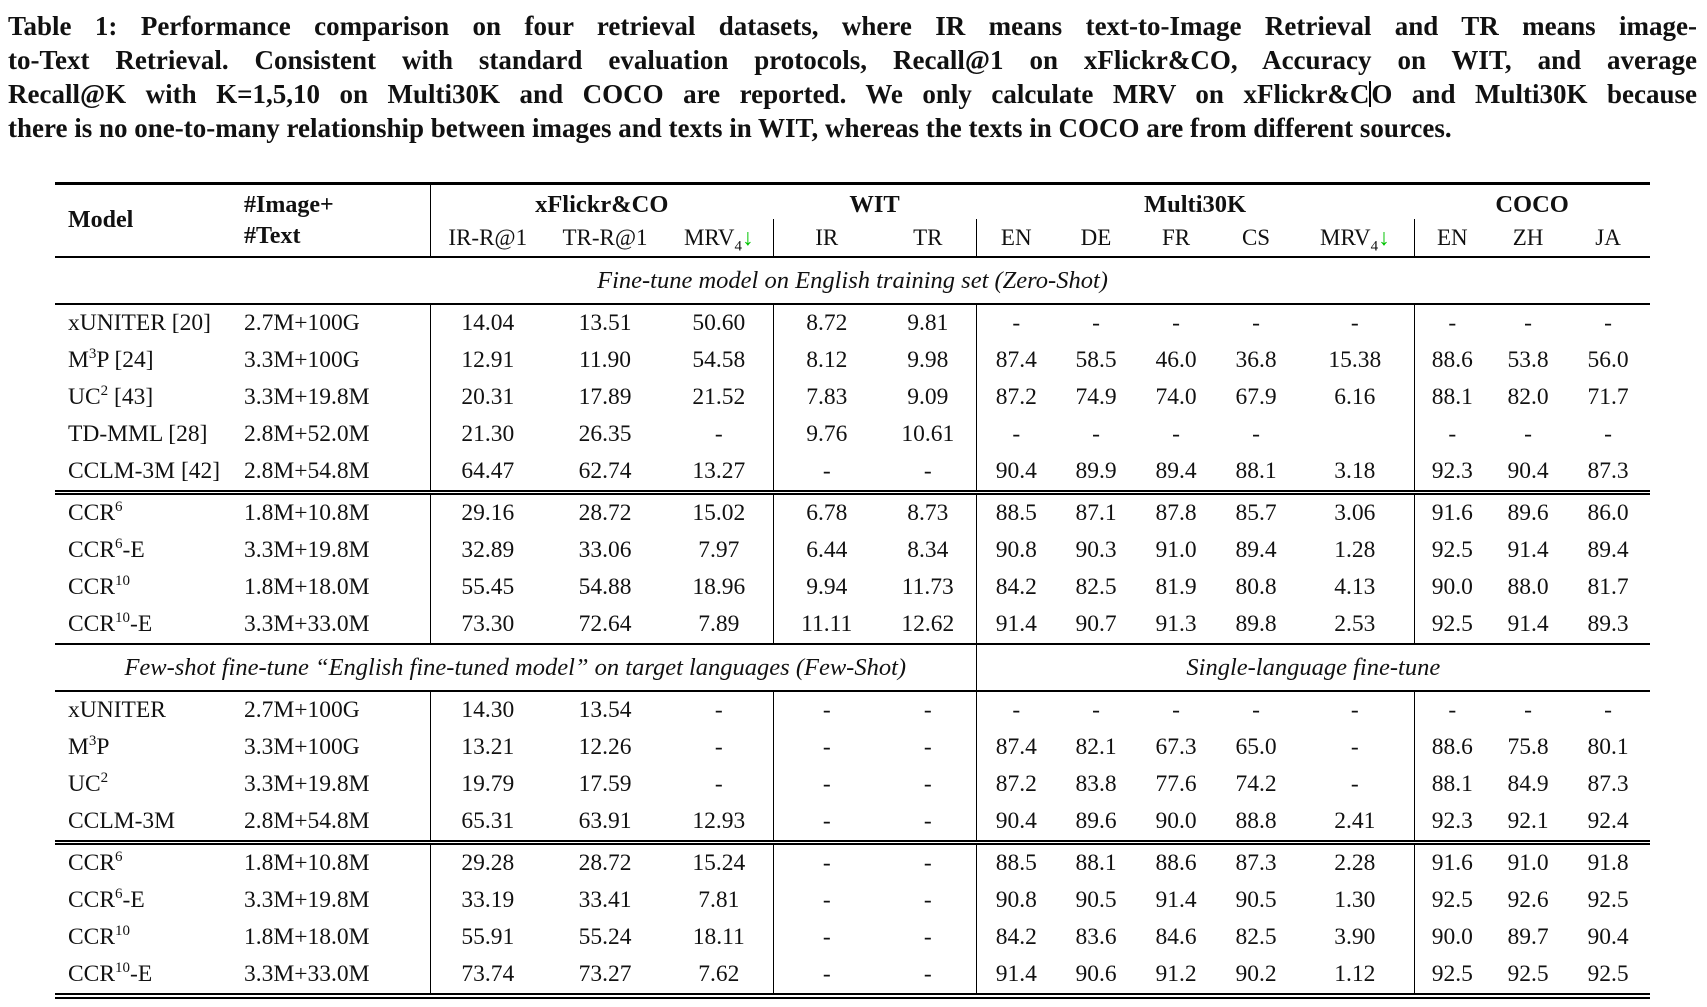 The height and width of the screenshot is (1007, 1707). I want to click on value-cell: 9.94, so click(826, 587).